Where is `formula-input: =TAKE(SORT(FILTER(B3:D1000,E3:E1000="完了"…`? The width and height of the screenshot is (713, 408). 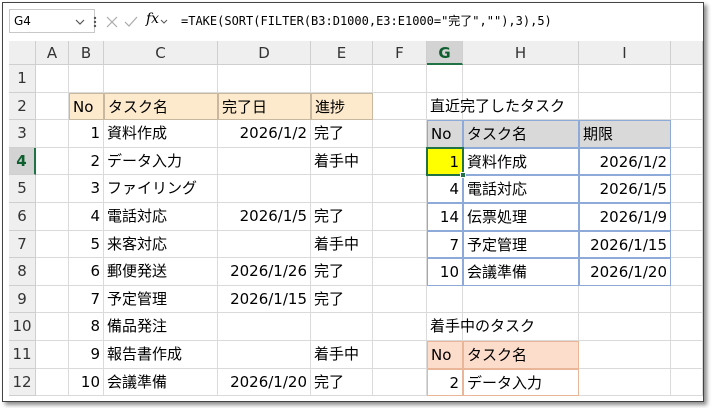 formula-input: =TAKE(SORT(FILTER(B3:D1000,E3:E1000="完了"… is located at coordinates (366, 21).